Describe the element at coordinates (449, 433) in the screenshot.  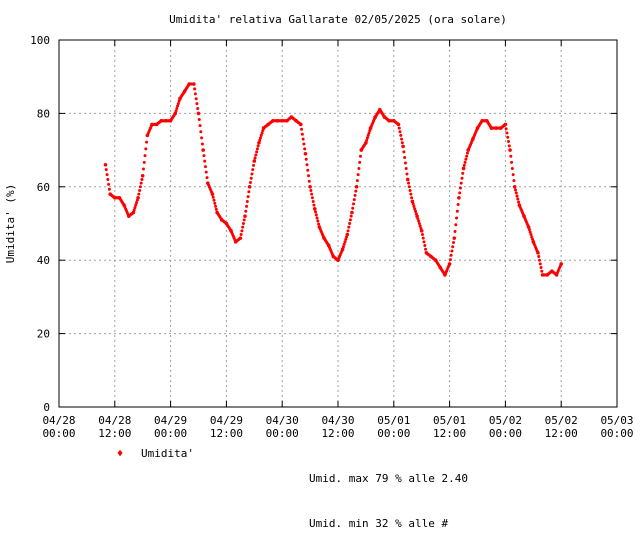
I see `x-tick-label-time: 12:00` at that location.